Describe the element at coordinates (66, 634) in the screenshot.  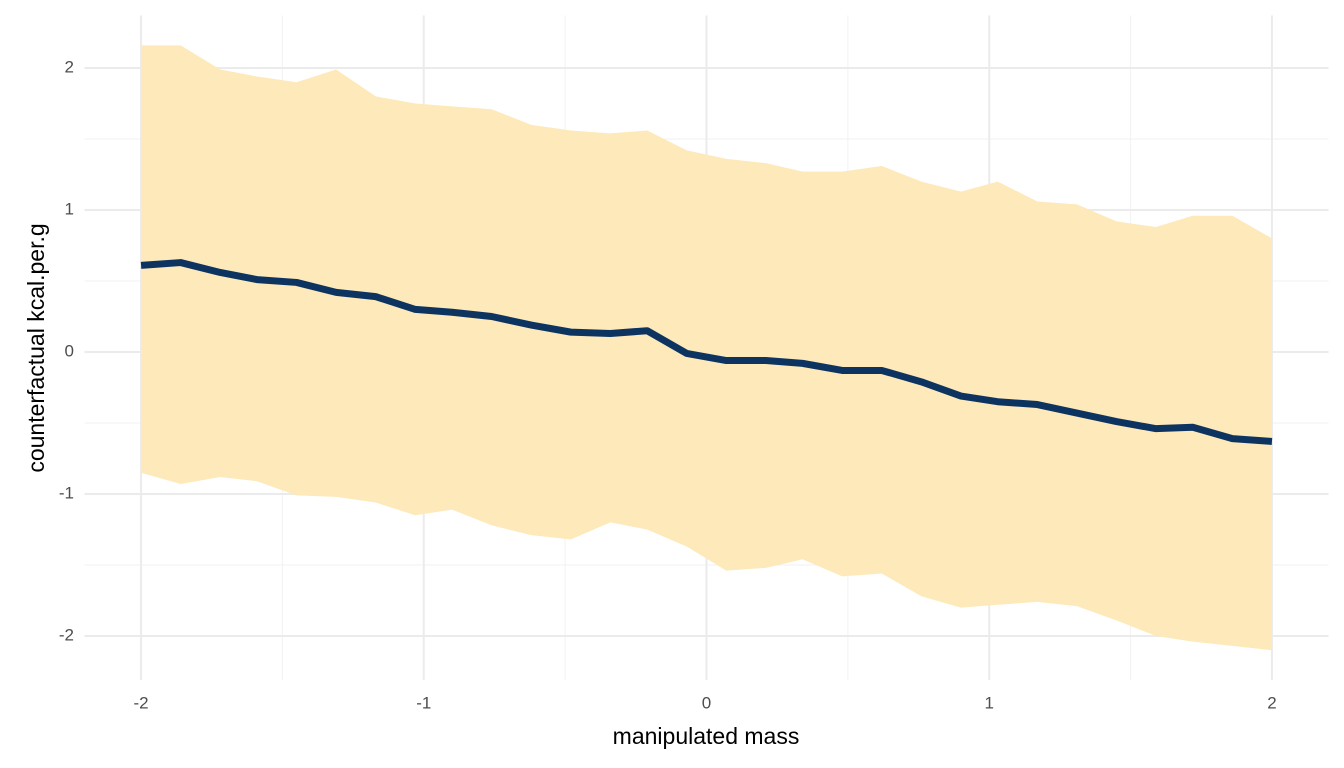
I see `y-tick-label: -2` at that location.